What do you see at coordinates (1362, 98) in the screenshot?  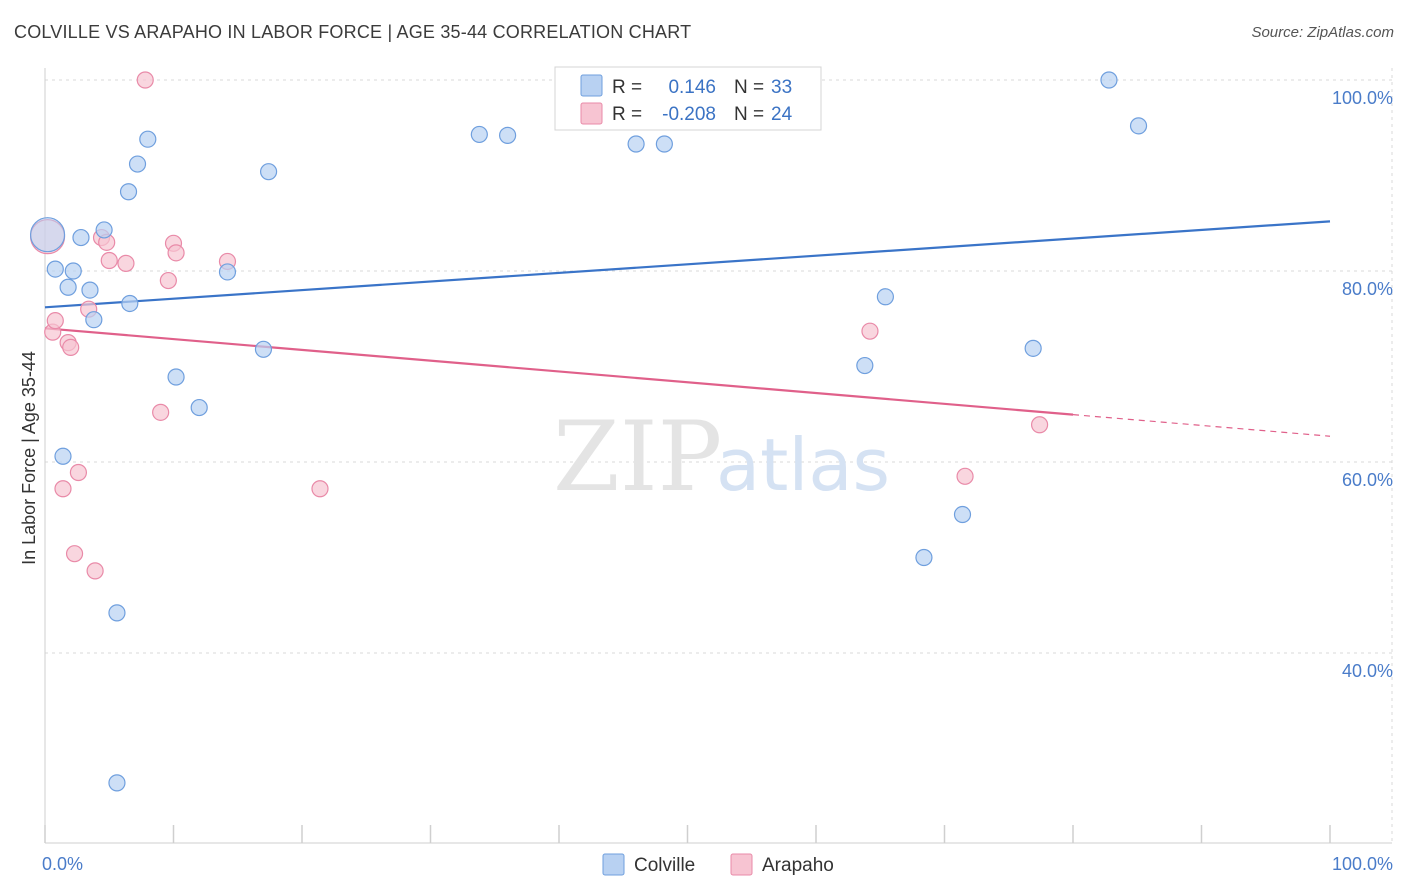 I see `y-tick-label: 100.0%` at bounding box center [1362, 98].